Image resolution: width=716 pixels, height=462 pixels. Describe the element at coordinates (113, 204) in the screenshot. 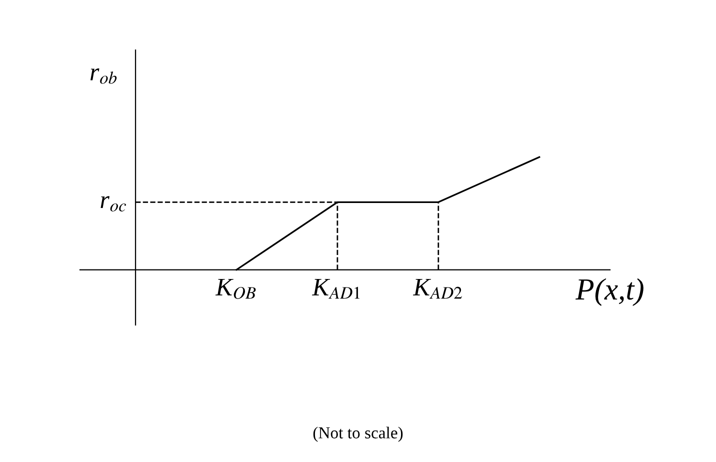

I see `ref-line-label: r$_{oc}$` at that location.